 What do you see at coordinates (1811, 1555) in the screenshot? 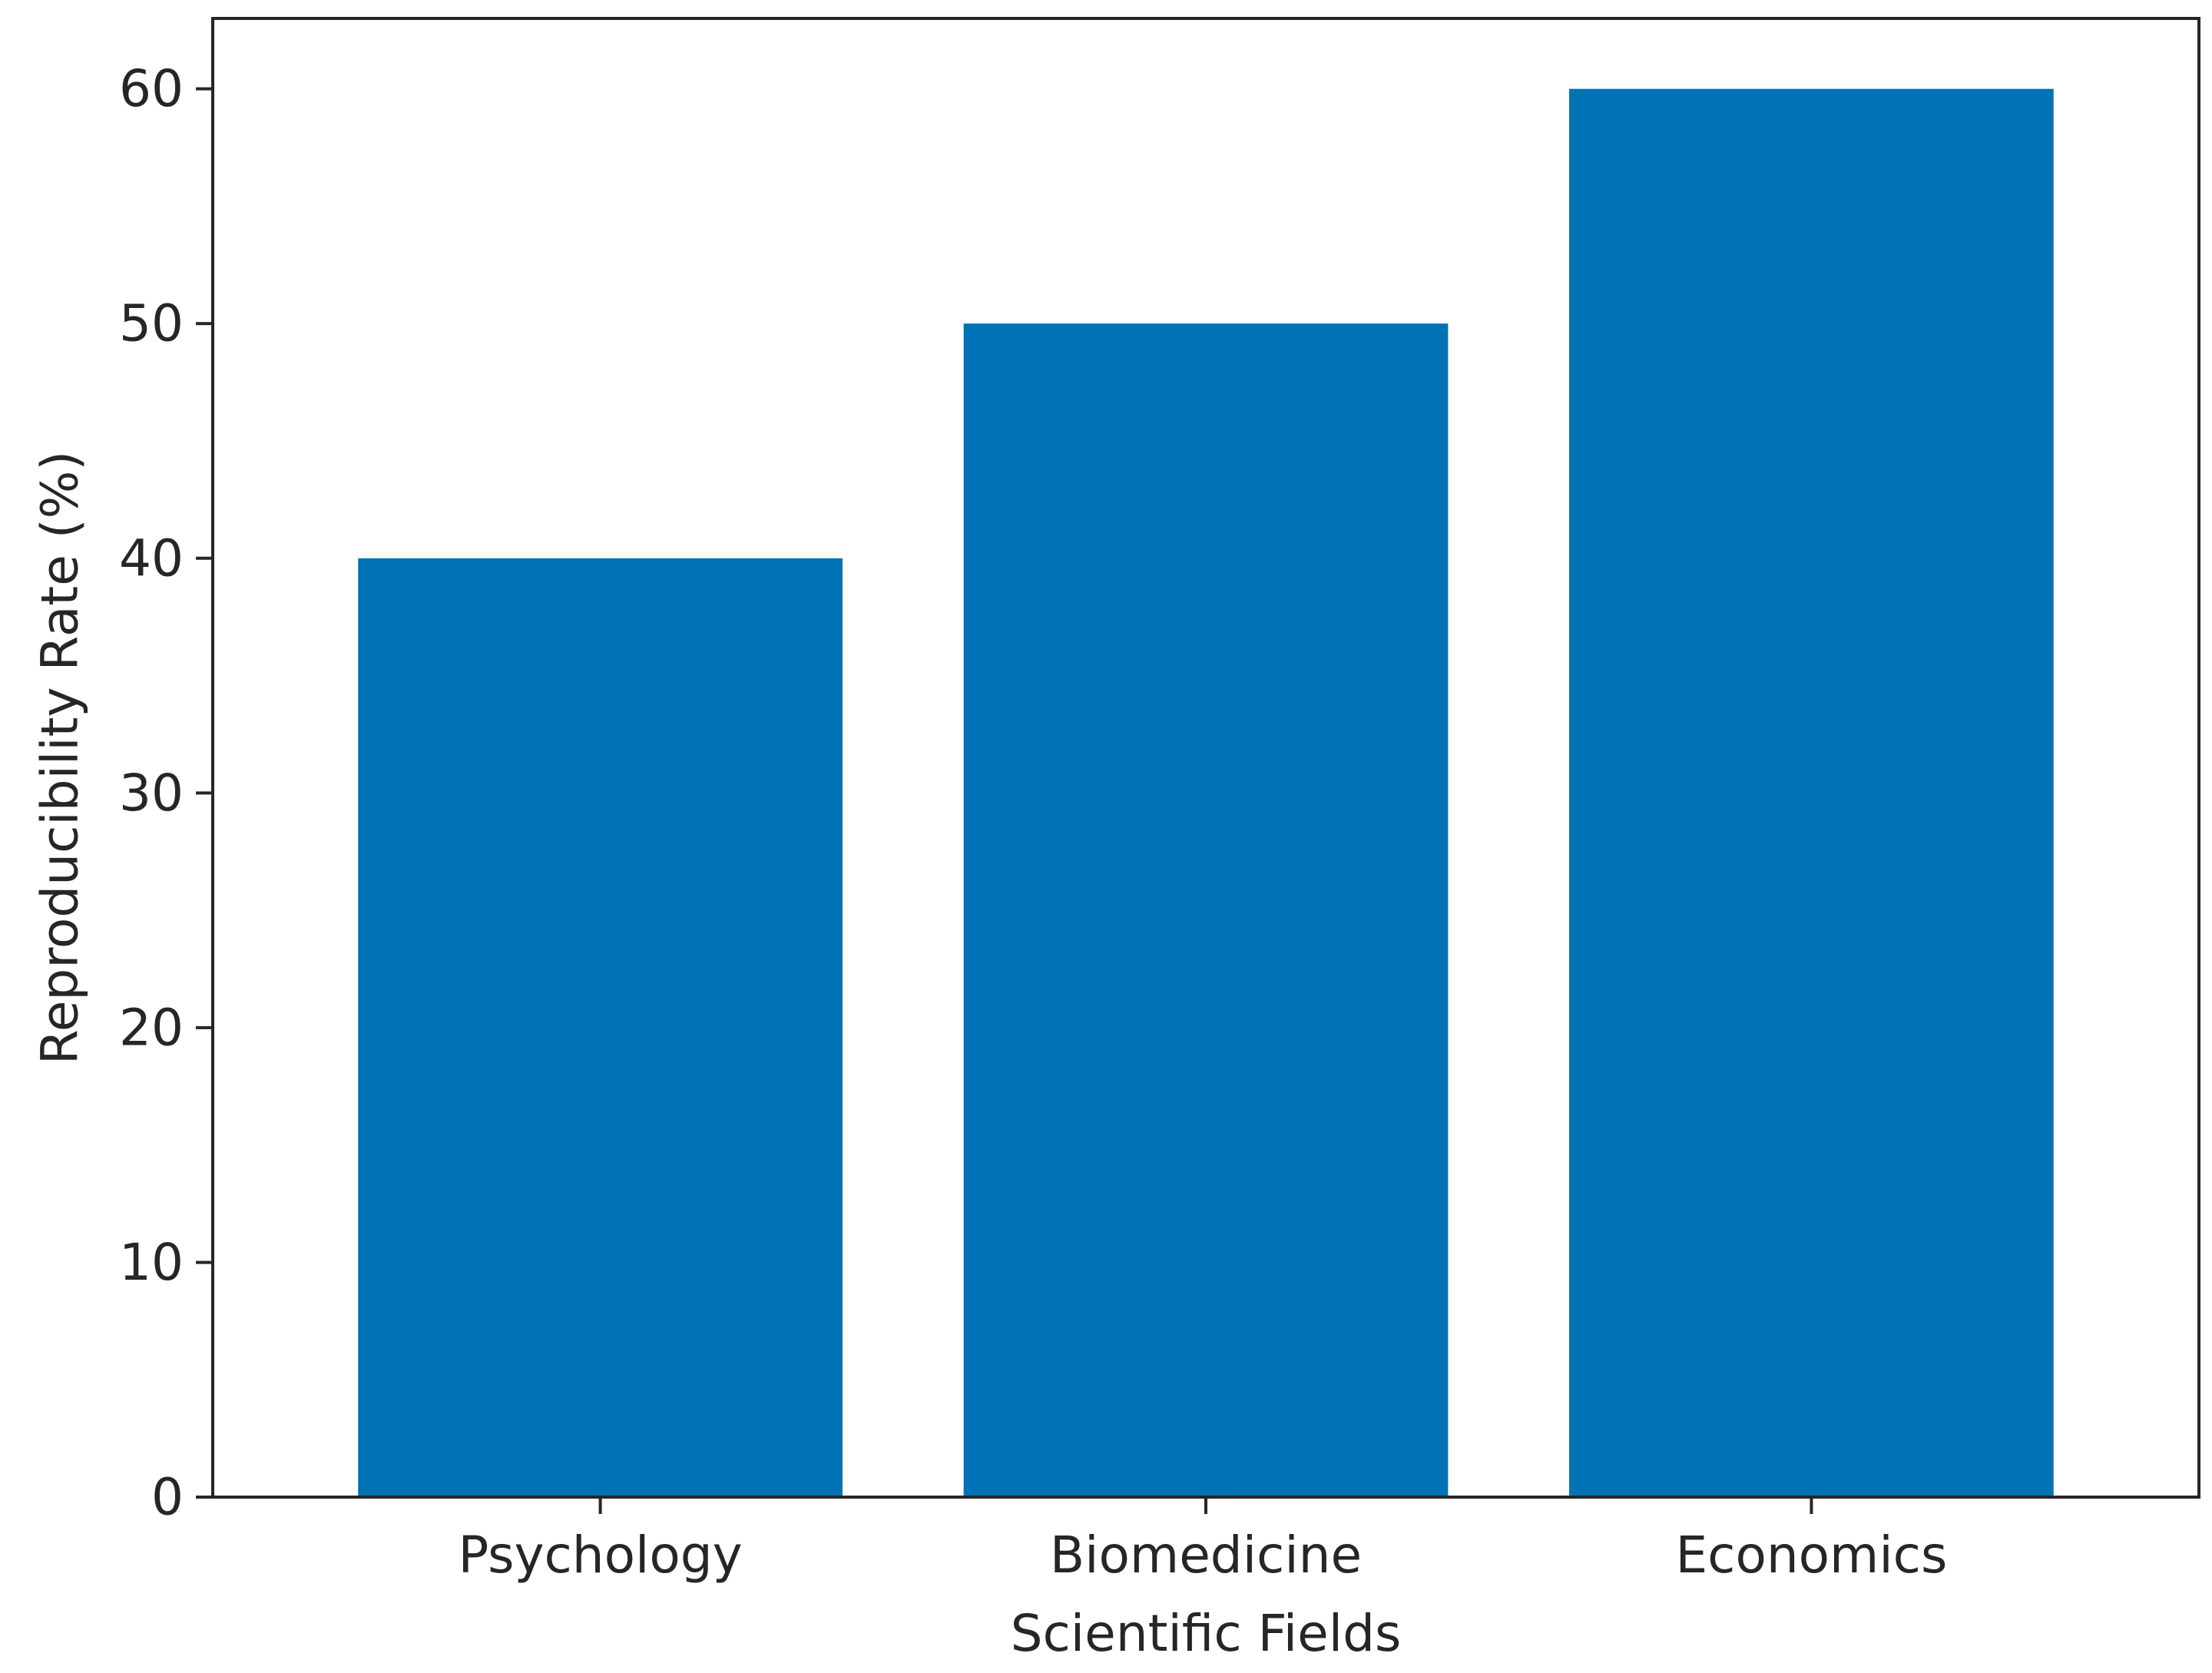
I see `x-tick-label-economics: Economics` at bounding box center [1811, 1555].